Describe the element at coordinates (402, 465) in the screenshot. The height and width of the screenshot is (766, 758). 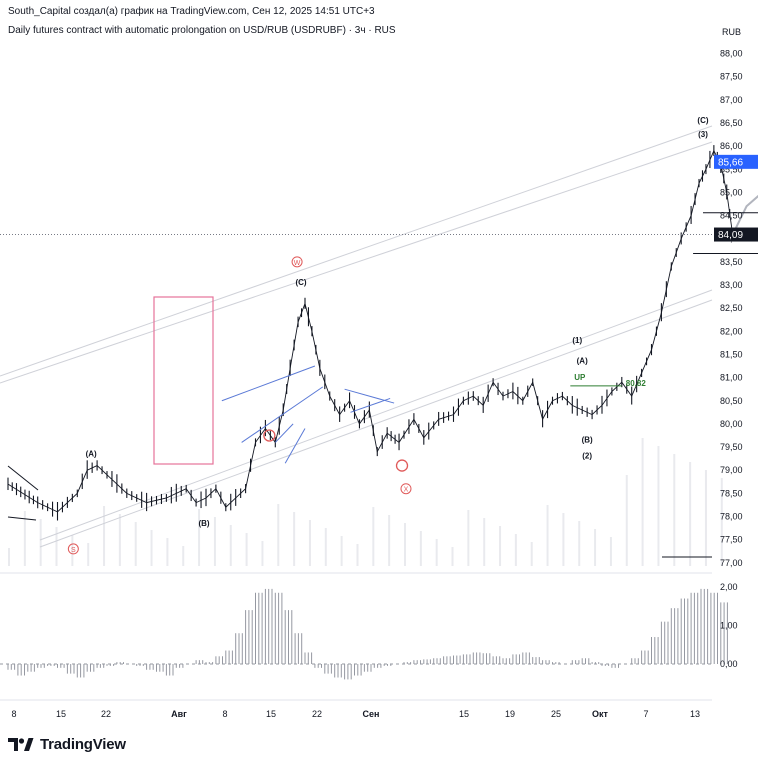
I see `pivot-marker` at that location.